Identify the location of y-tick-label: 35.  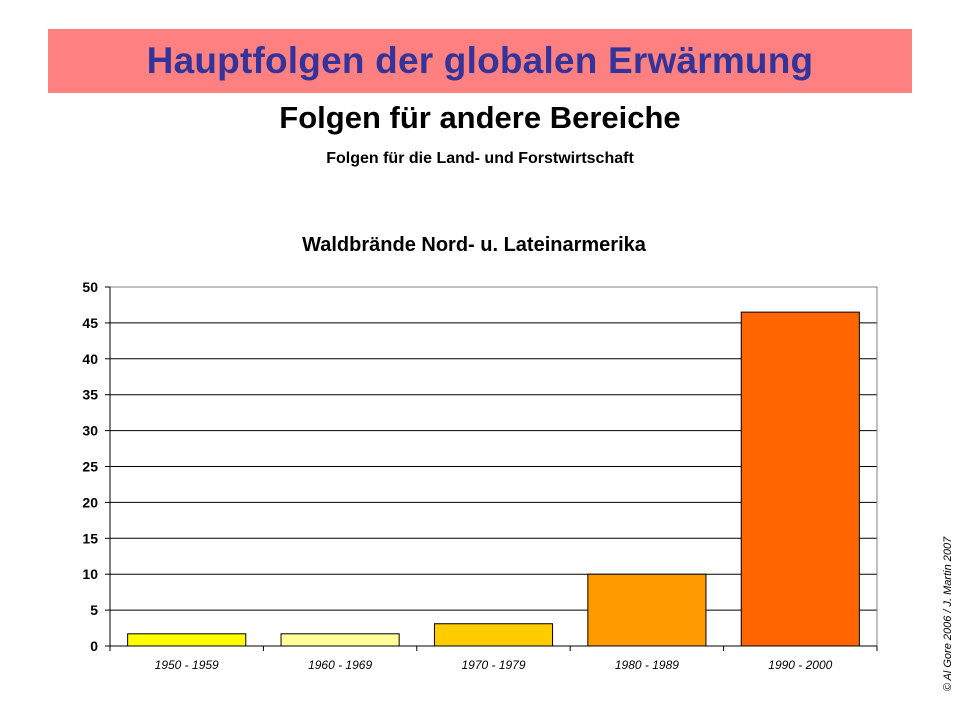
(90, 395).